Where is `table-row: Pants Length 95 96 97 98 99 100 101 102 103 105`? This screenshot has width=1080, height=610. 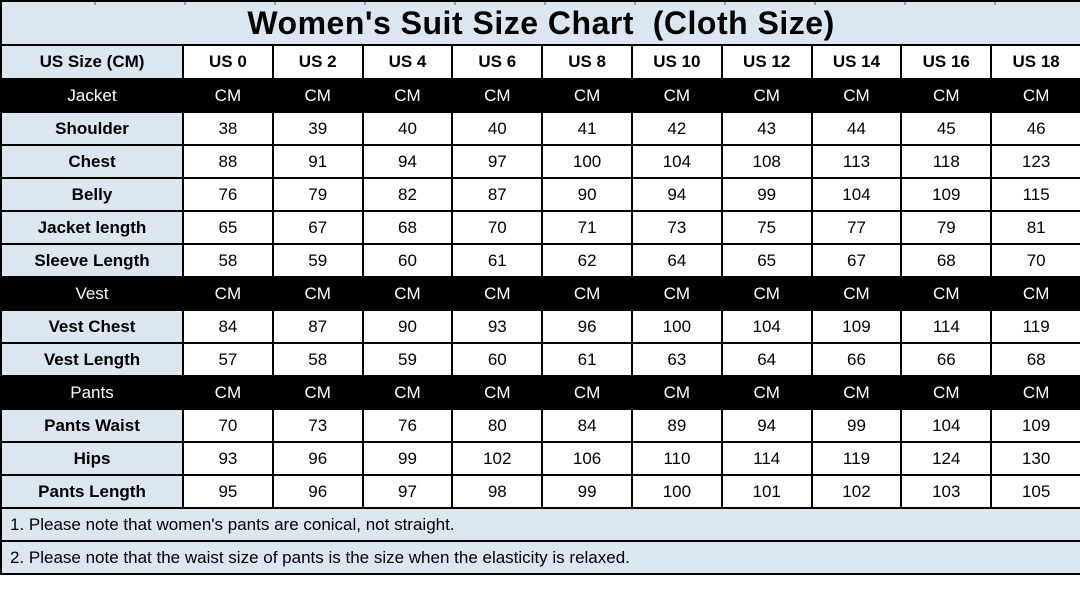
table-row: Pants Length 95 96 97 98 99 100 101 102 103 105 is located at coordinates (540, 491).